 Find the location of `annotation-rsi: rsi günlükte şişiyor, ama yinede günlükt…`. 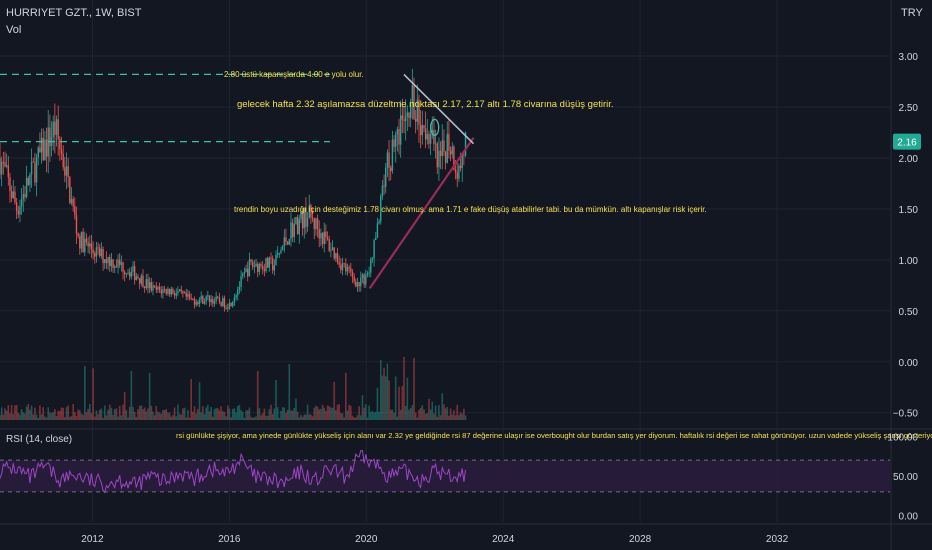

annotation-rsi: rsi günlükte şişiyor, ama yinede günlükt… is located at coordinates (554, 435).